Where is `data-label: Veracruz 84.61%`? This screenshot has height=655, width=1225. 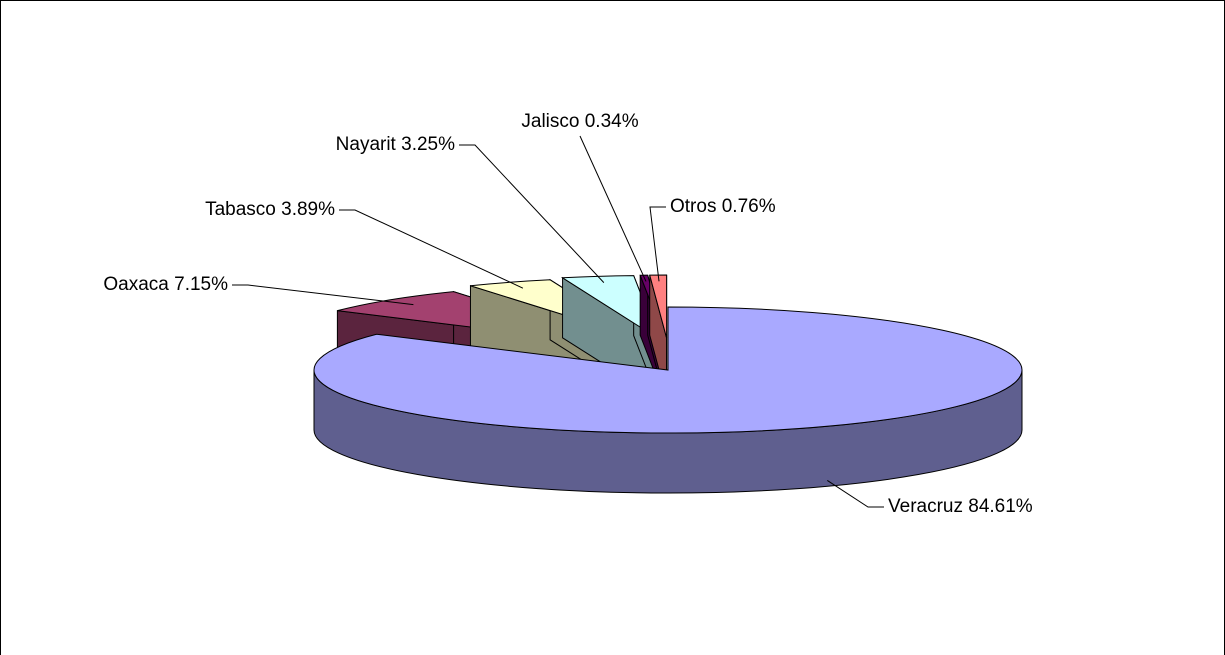 data-label: Veracruz 84.61% is located at coordinates (960, 506).